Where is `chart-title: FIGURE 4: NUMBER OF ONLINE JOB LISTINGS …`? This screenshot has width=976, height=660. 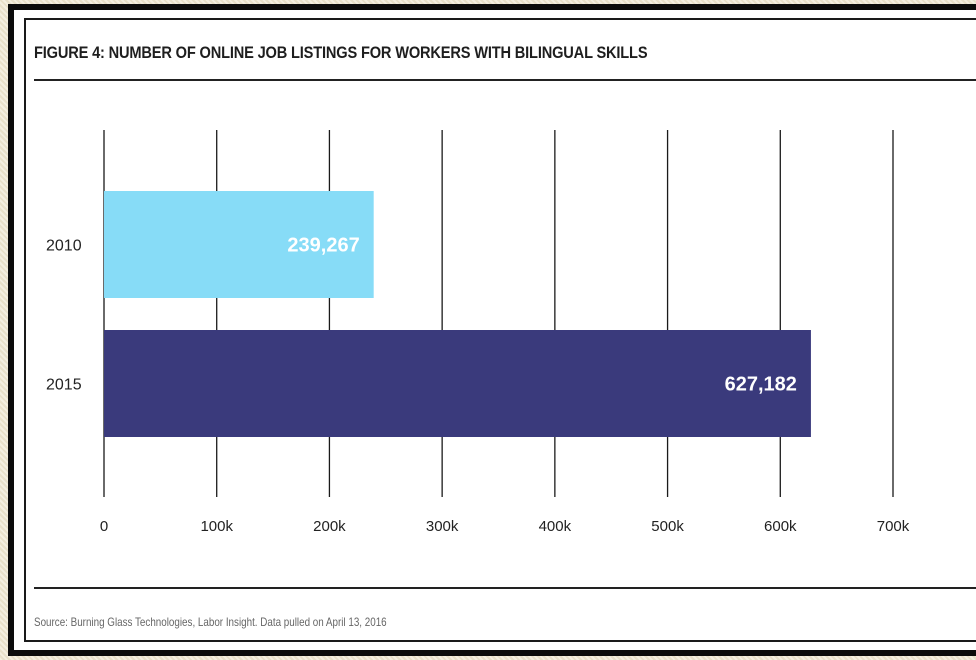
chart-title: FIGURE 4: NUMBER OF ONLINE JOB LISTINGS … is located at coordinates (341, 52).